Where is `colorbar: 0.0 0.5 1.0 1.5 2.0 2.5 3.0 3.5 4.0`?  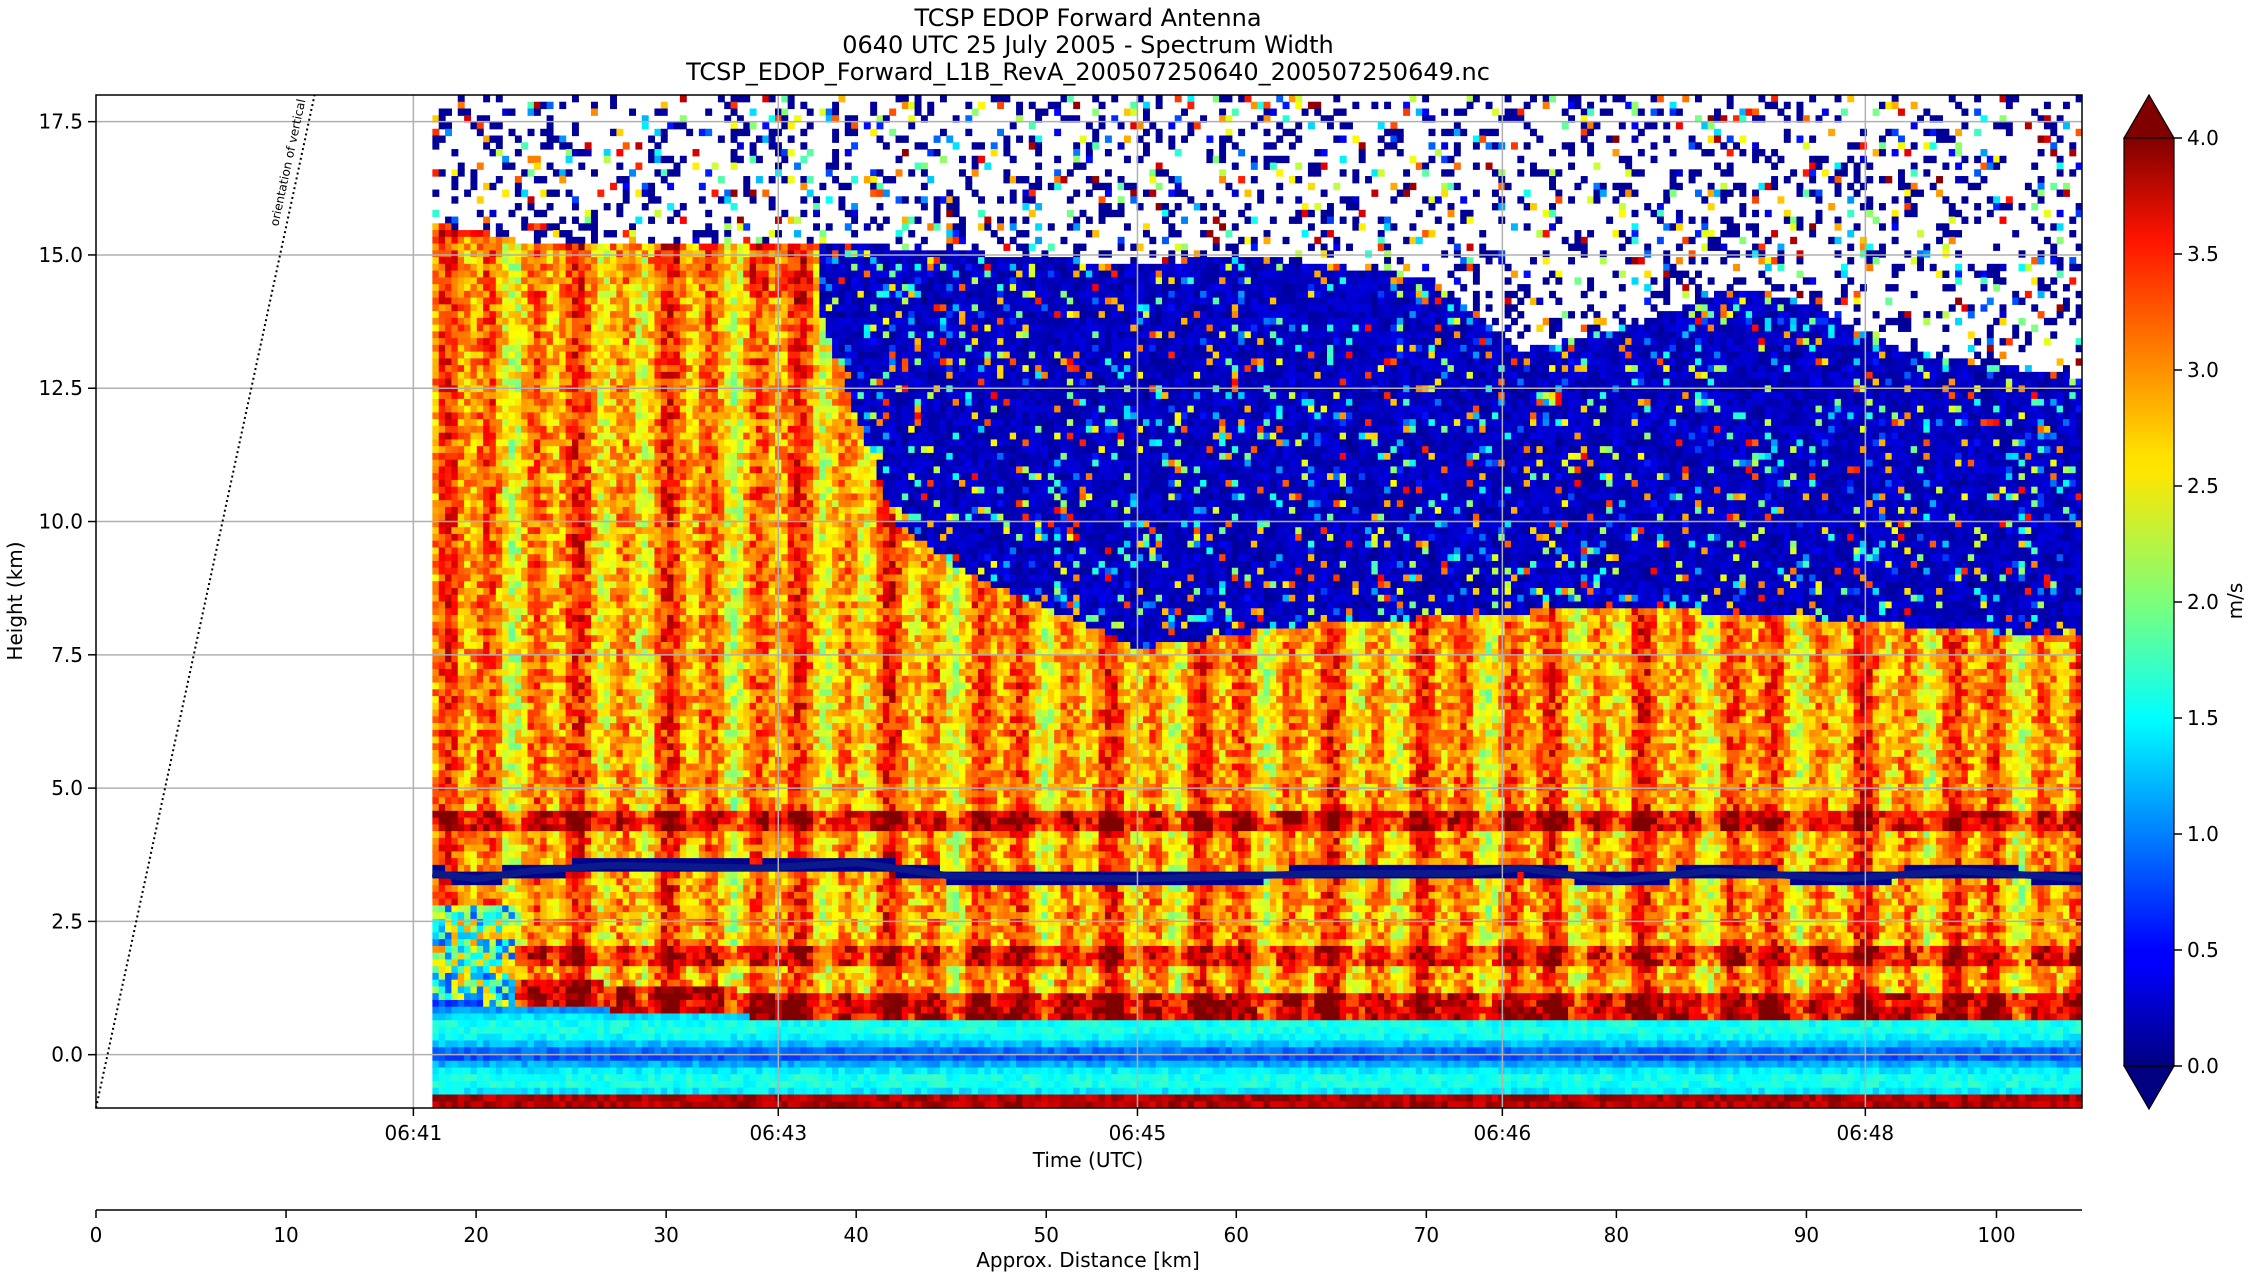
colorbar: 0.0 0.5 1.0 1.5 2.0 2.5 3.0 3.5 4.0 is located at coordinates (2171, 602).